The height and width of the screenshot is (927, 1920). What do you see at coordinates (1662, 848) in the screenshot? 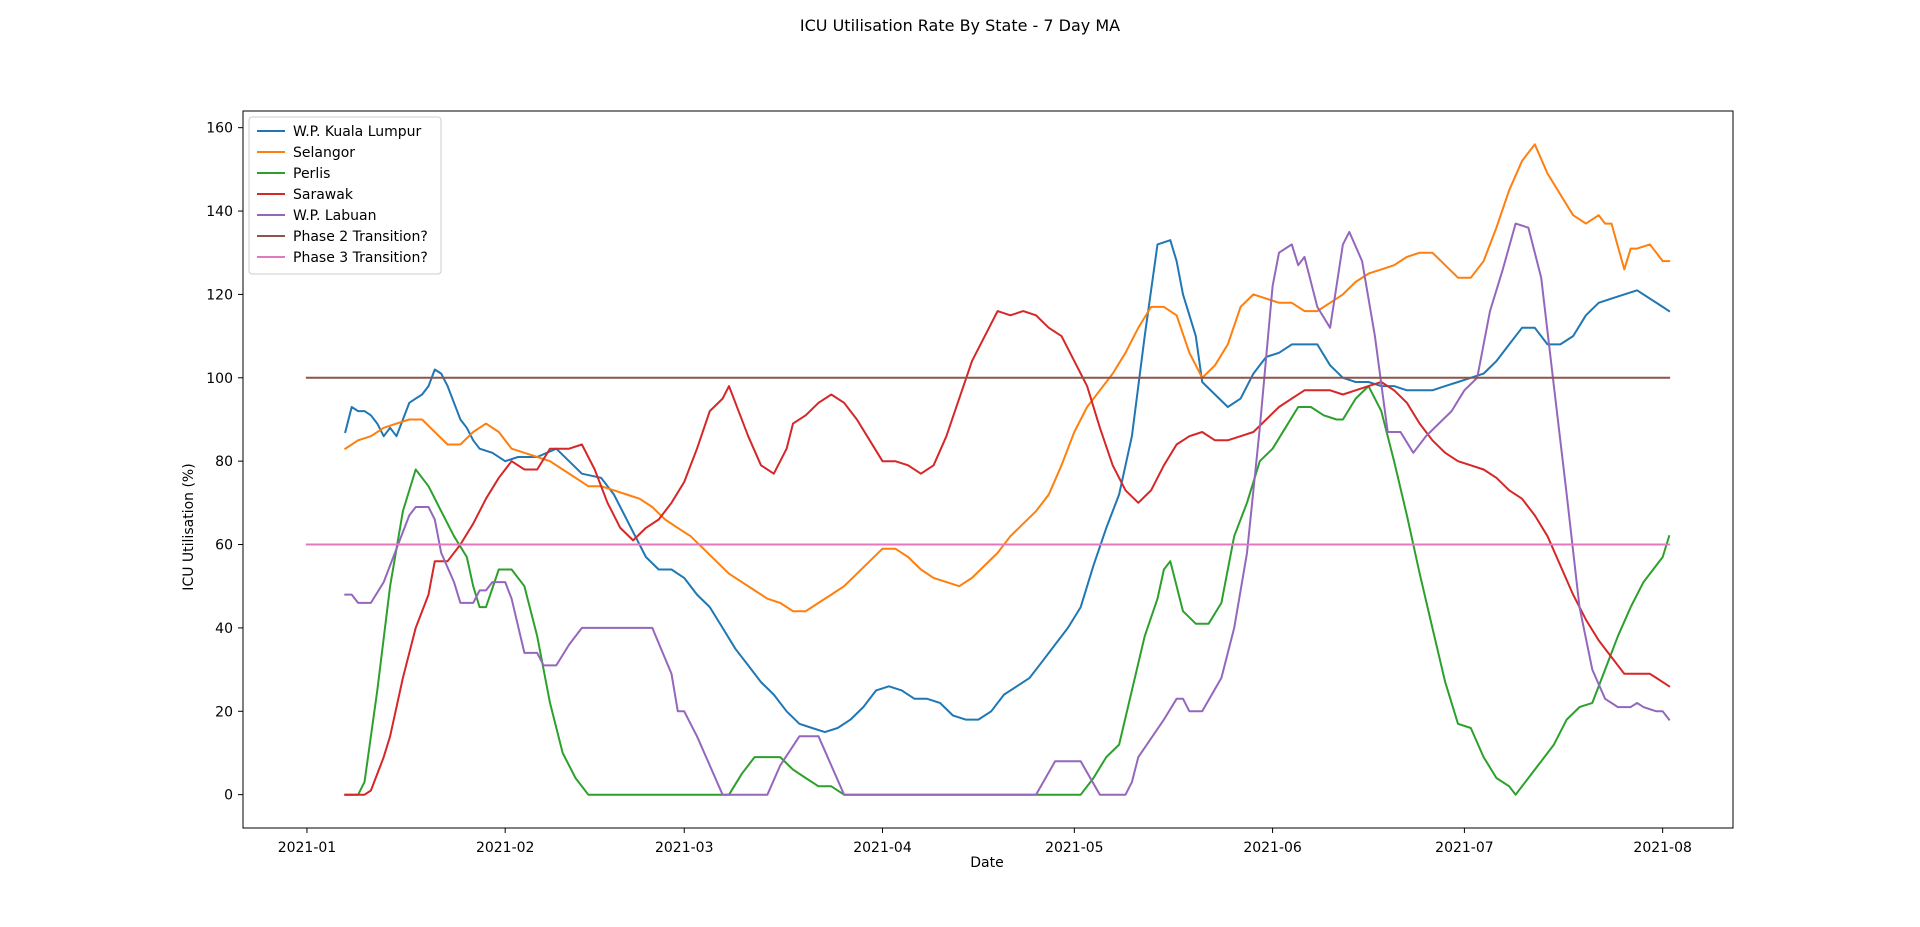
I see `x-tick-label: 2021-08` at bounding box center [1662, 848].